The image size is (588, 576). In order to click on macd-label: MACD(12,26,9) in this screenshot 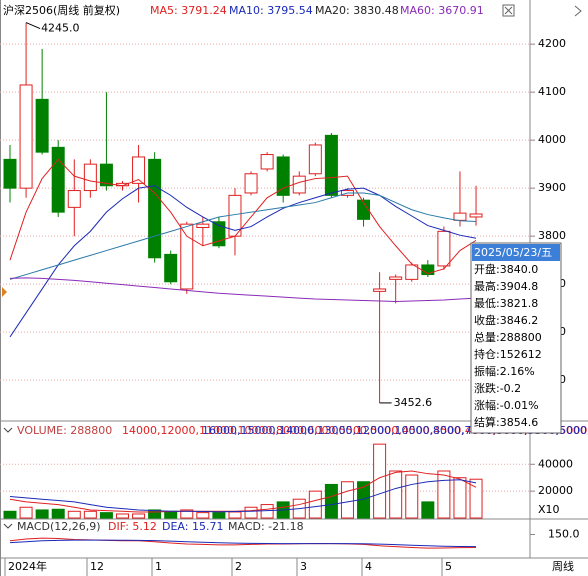, I will do `click(59, 526)`.